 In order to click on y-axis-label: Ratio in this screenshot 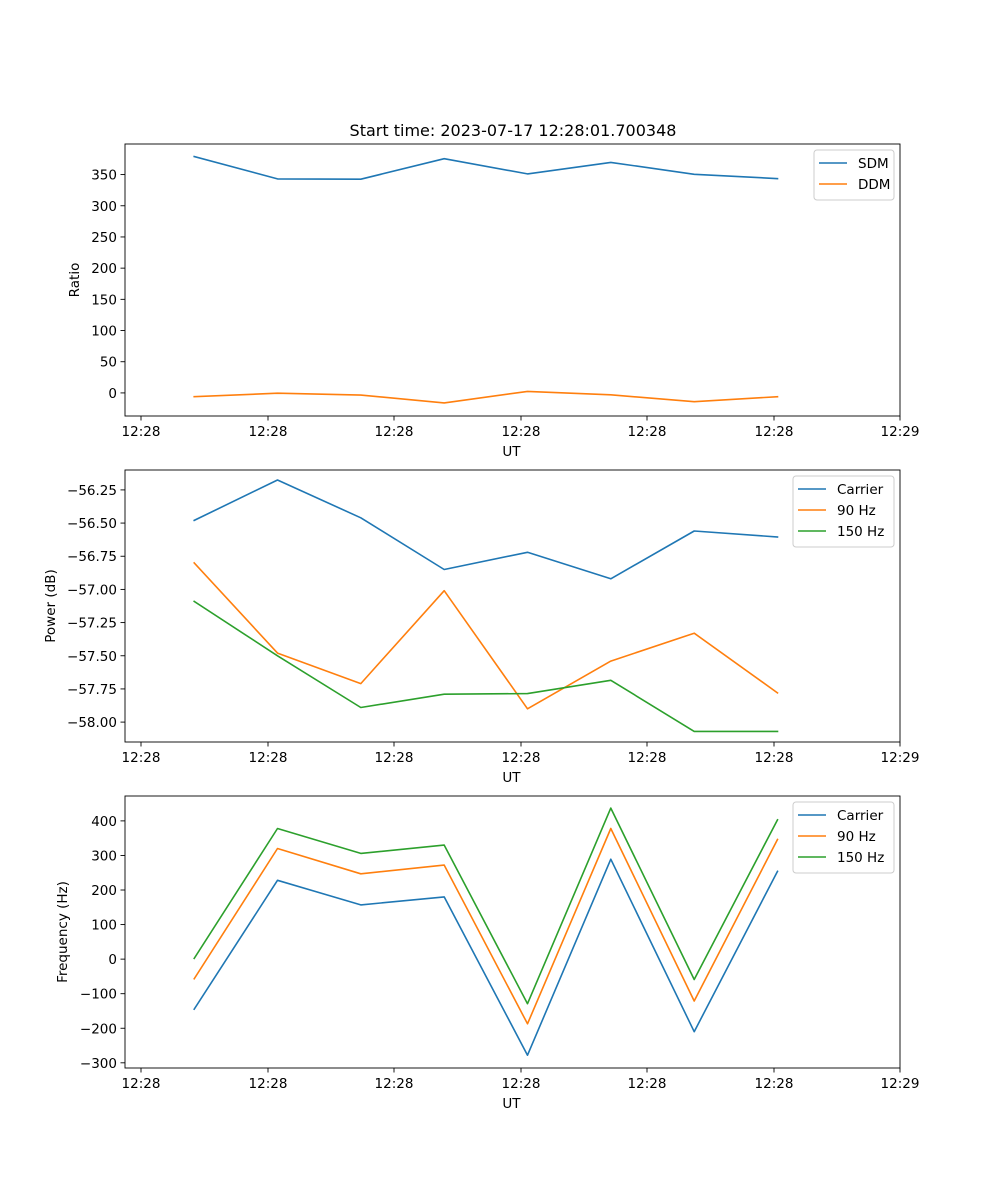, I will do `click(75, 280)`.